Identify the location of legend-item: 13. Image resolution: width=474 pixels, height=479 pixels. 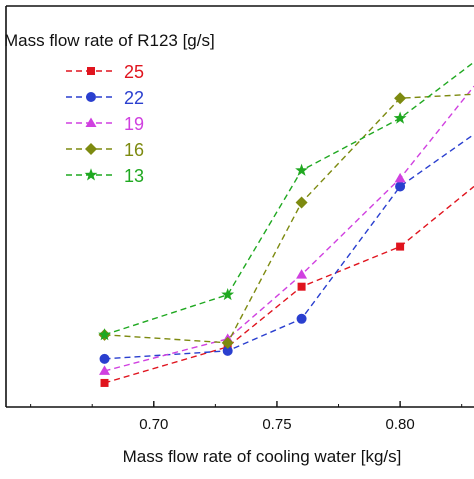
(105, 176).